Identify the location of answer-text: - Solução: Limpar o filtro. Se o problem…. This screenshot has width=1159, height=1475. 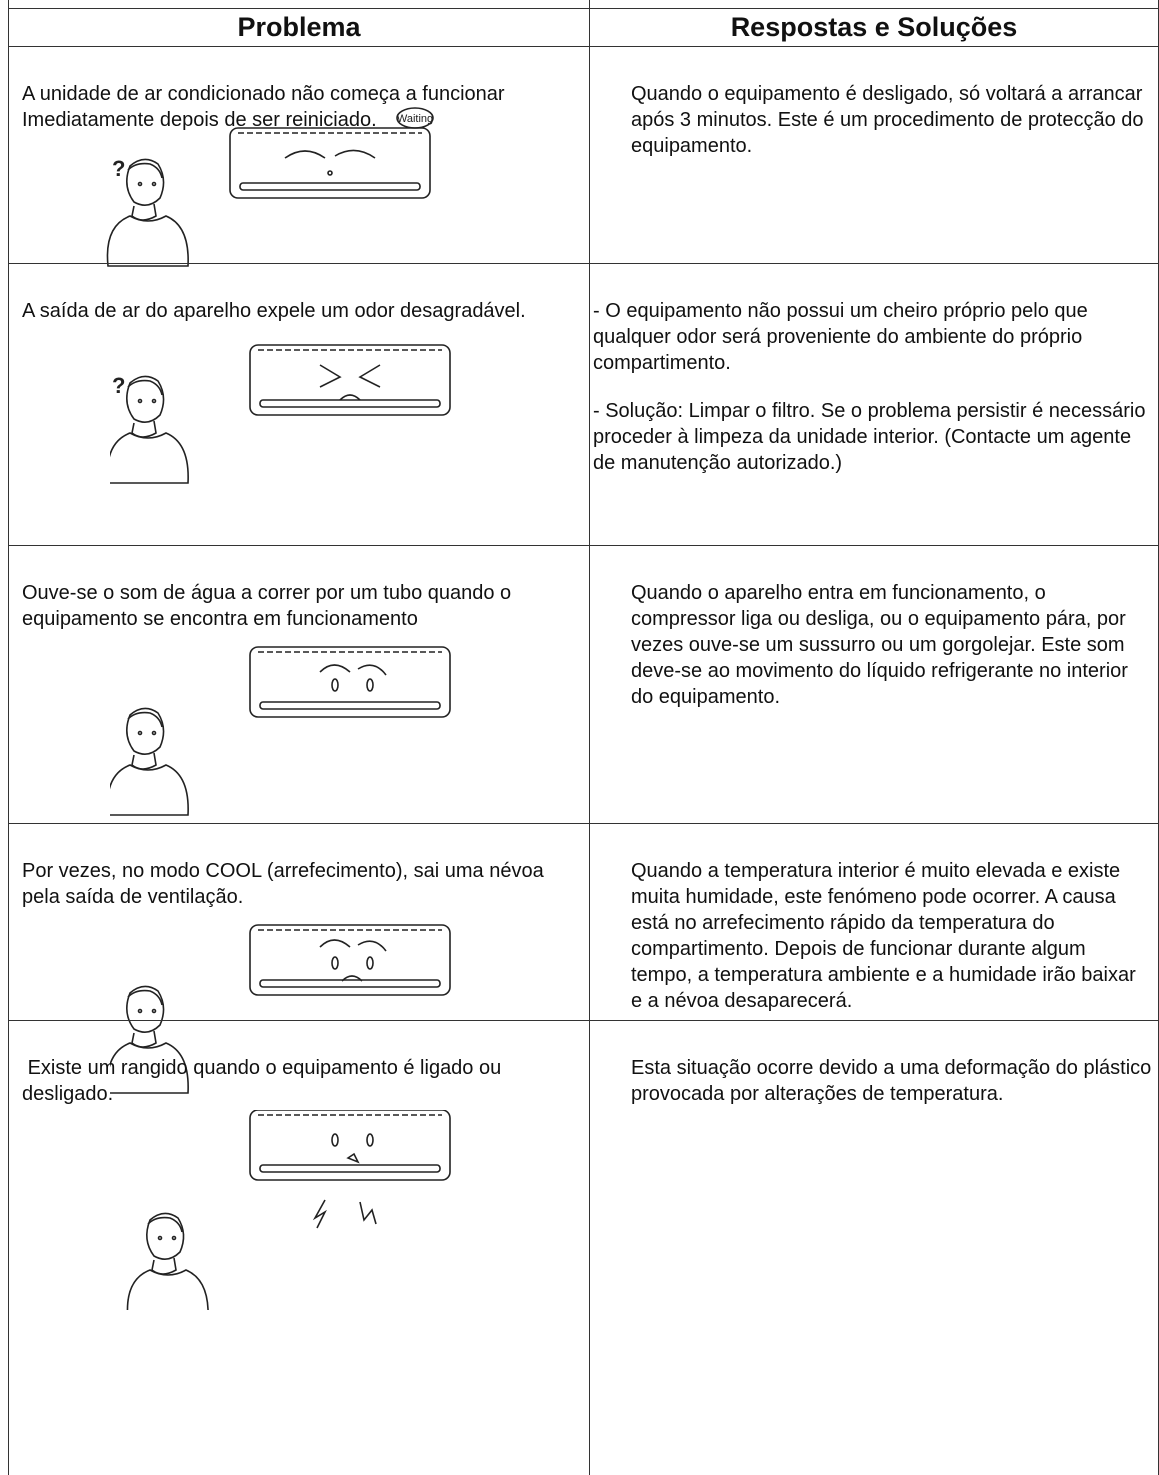
(872, 437).